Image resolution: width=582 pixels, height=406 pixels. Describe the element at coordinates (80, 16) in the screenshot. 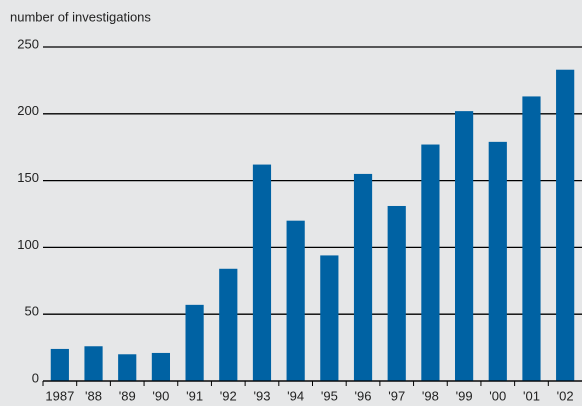

I see `y-axis-label: number of investigations` at that location.